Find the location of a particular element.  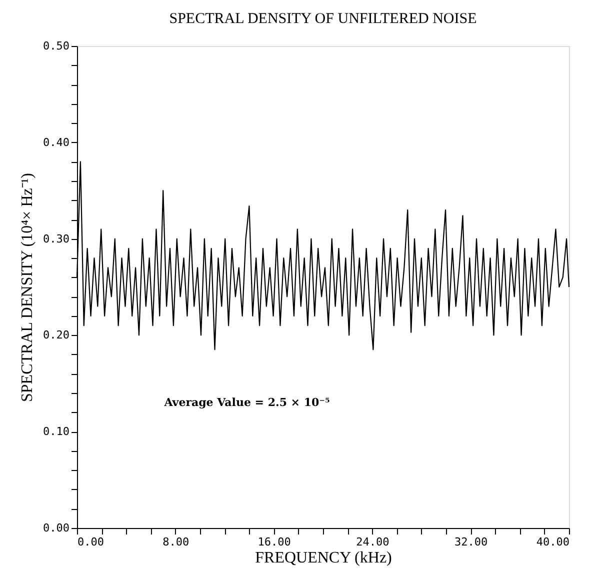

x-tick-label: 0.00 is located at coordinates (91, 542).